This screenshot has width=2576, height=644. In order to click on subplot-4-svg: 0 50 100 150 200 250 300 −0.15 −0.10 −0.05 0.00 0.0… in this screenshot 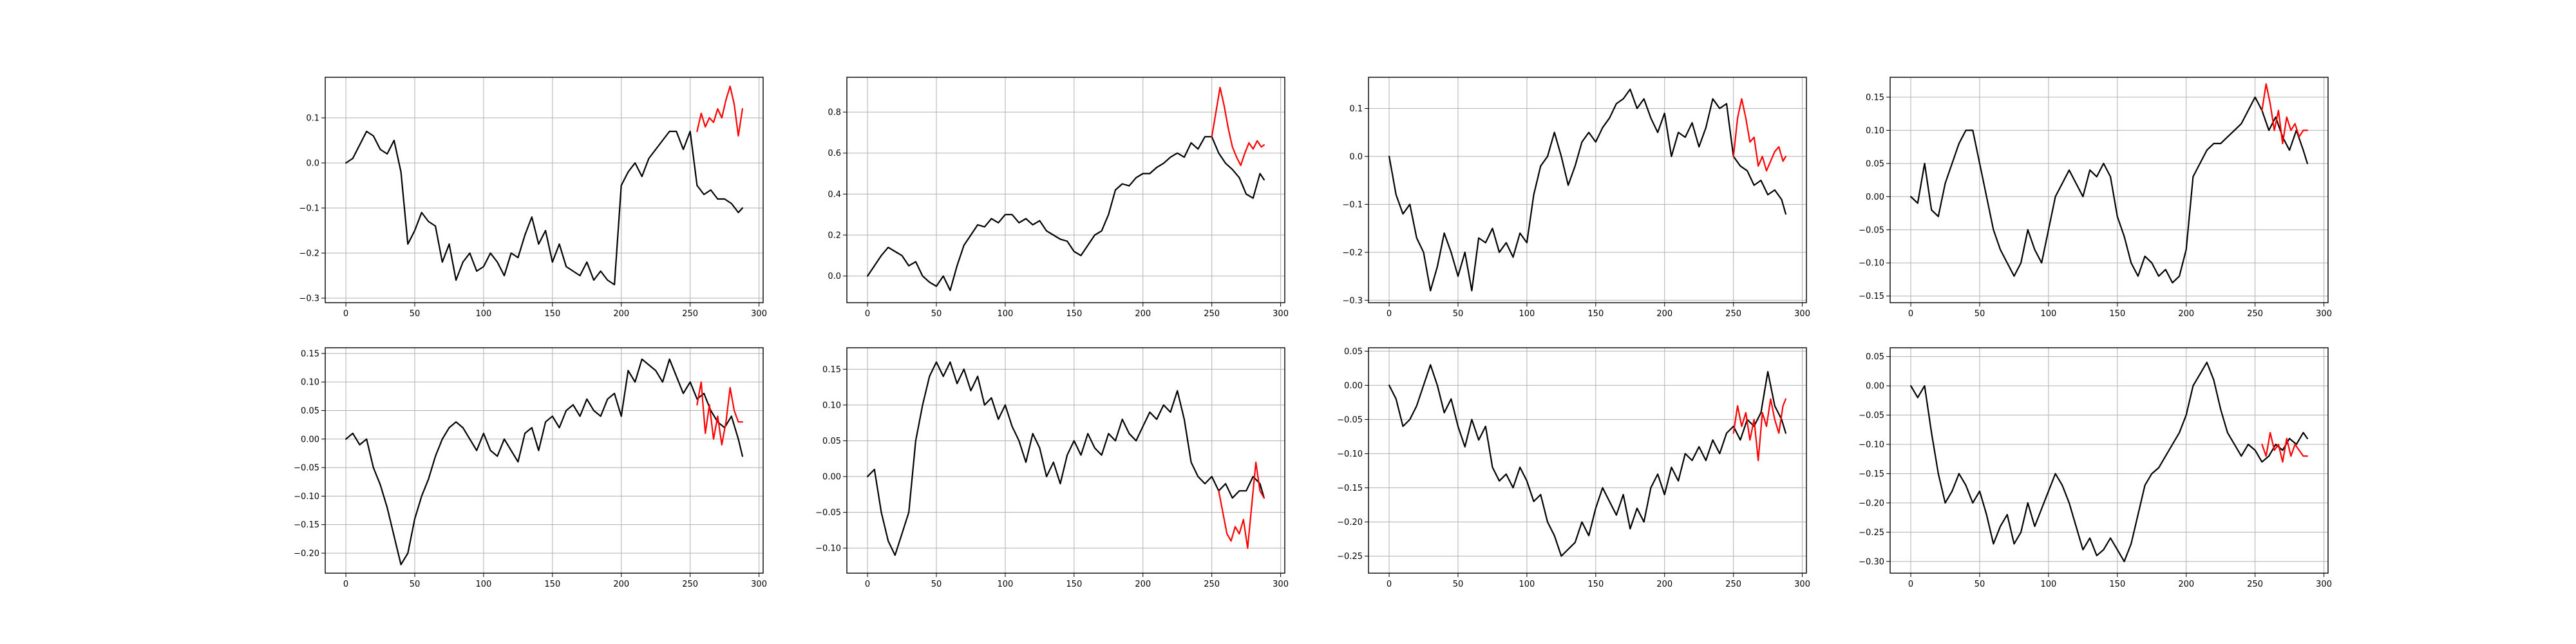, I will do `click(2095, 198)`.